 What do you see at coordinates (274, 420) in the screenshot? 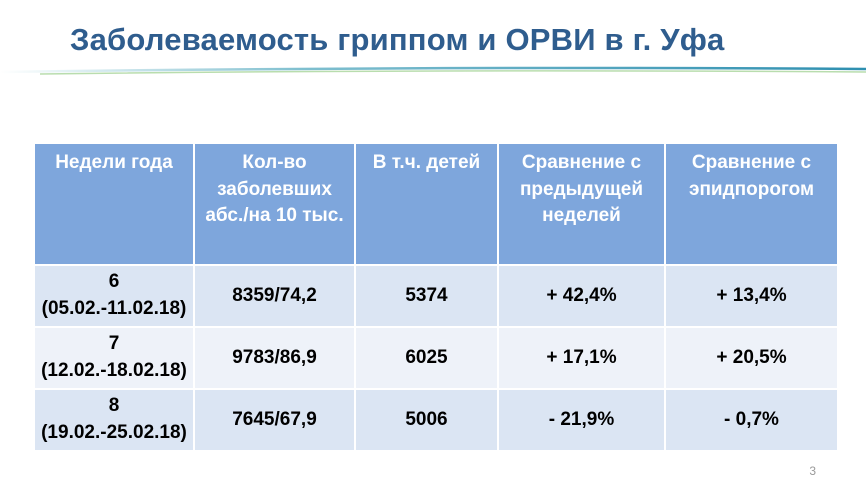
I see `cell-cases: 7645/67,9` at bounding box center [274, 420].